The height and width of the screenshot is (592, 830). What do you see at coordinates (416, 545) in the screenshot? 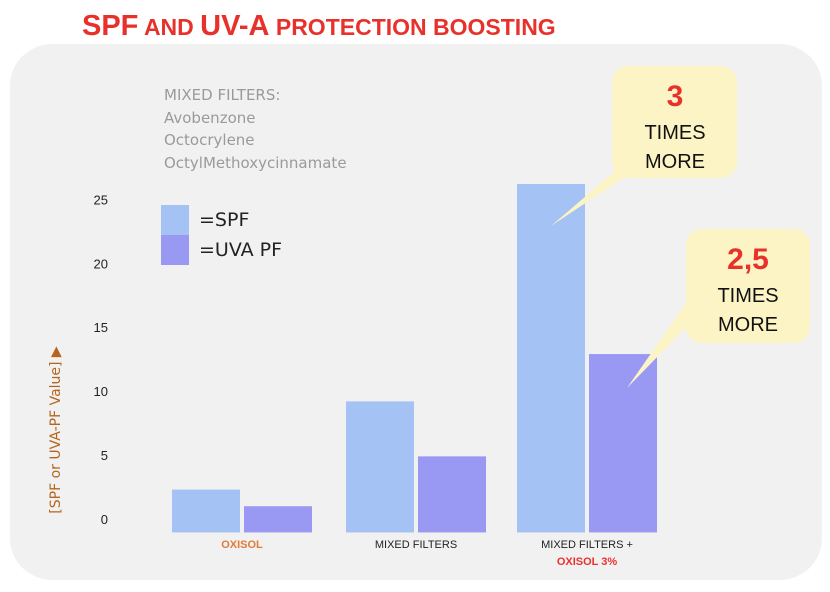
I see `category-label: MIXED FILTERS` at bounding box center [416, 545].